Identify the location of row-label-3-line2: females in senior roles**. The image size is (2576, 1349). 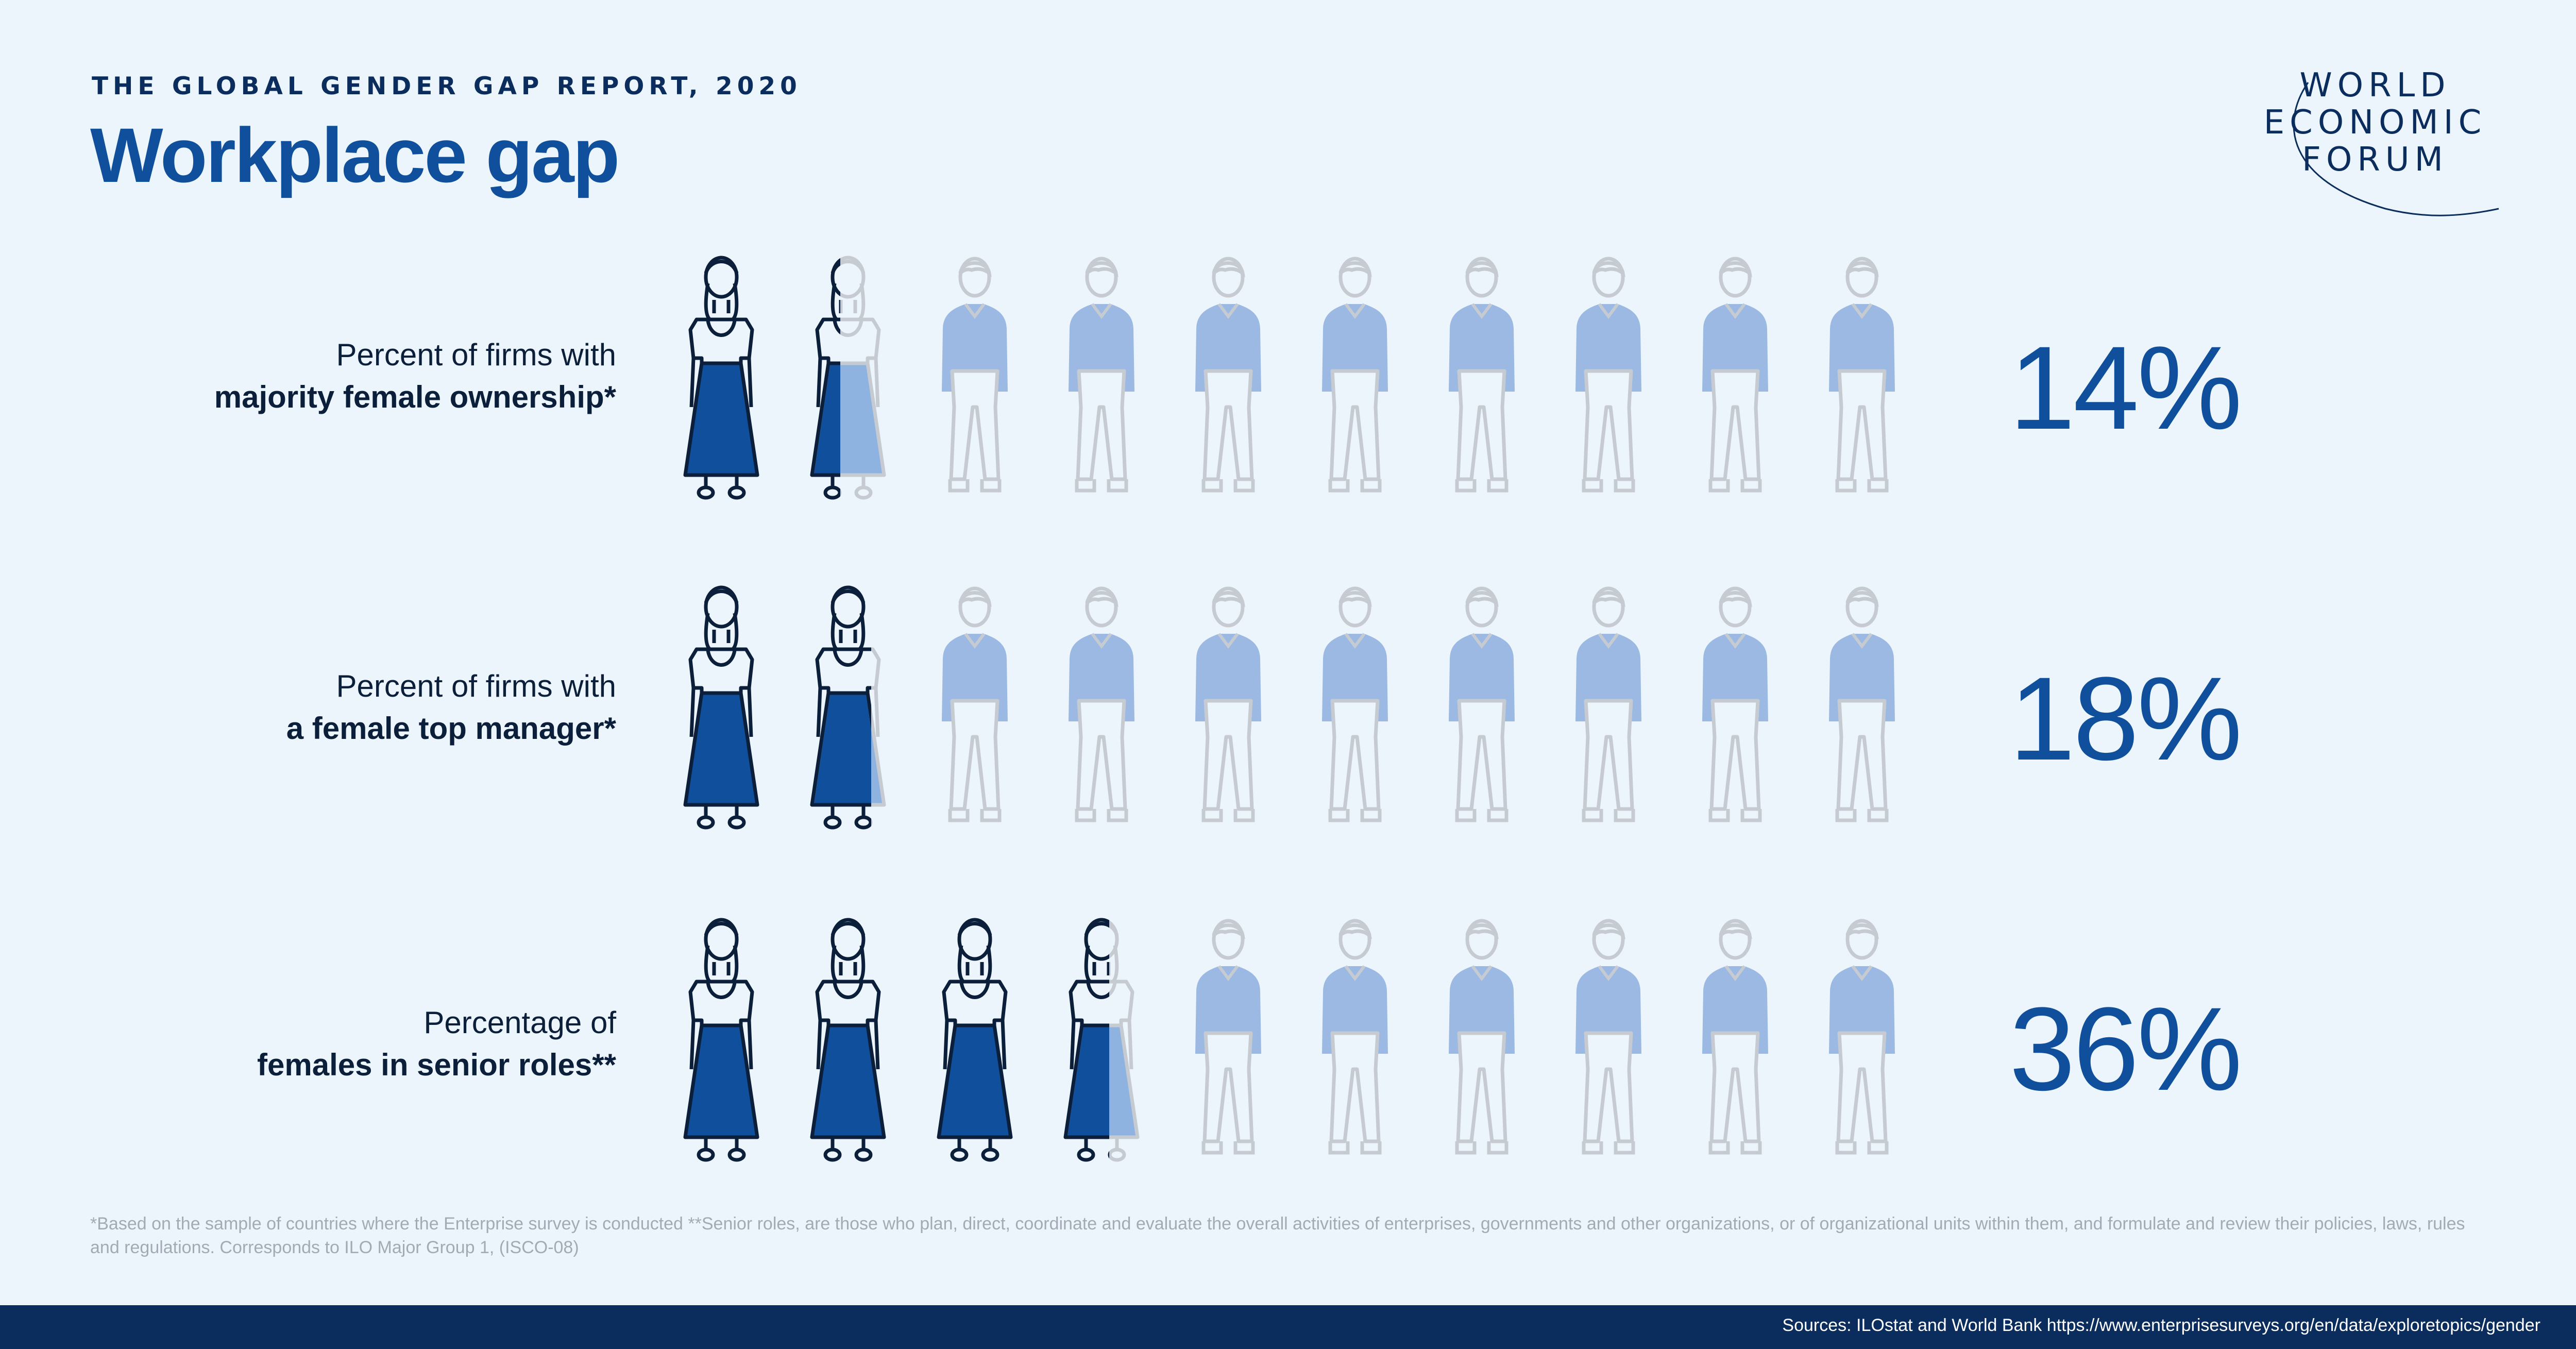
(436, 1065).